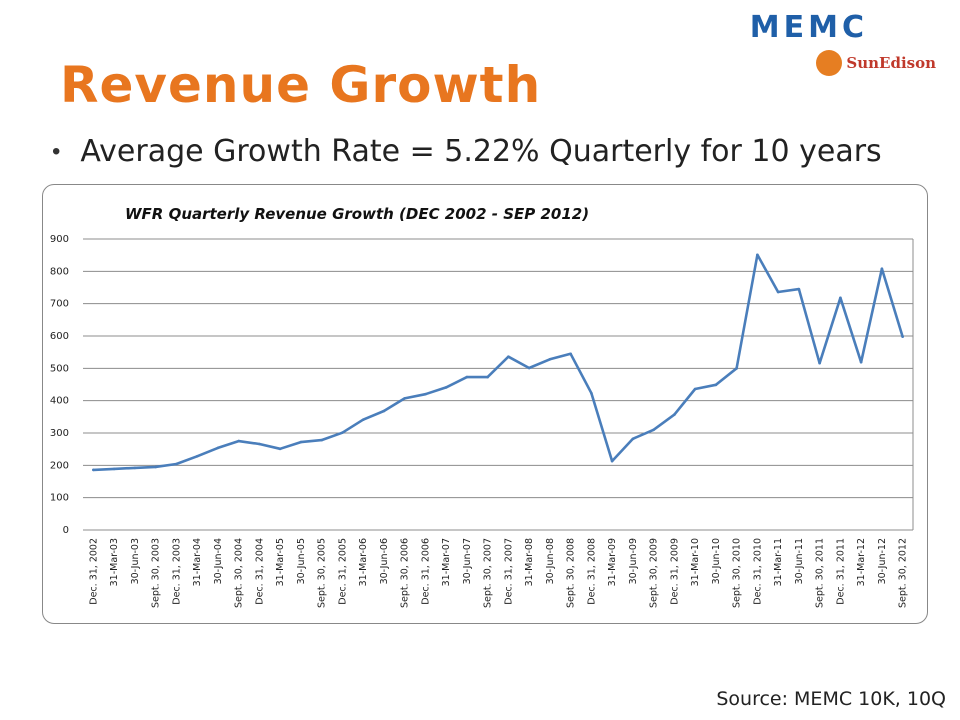 Image resolution: width=960 pixels, height=720 pixels. I want to click on x-tick-label: 31-Mar-11, so click(778, 562).